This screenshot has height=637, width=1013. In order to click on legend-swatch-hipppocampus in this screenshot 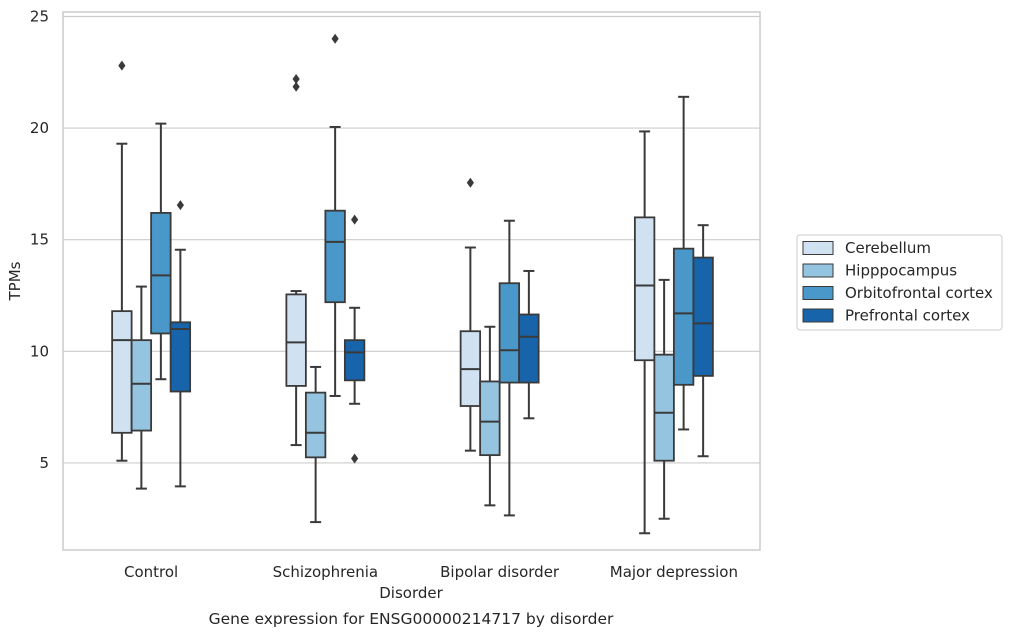, I will do `click(818, 270)`.